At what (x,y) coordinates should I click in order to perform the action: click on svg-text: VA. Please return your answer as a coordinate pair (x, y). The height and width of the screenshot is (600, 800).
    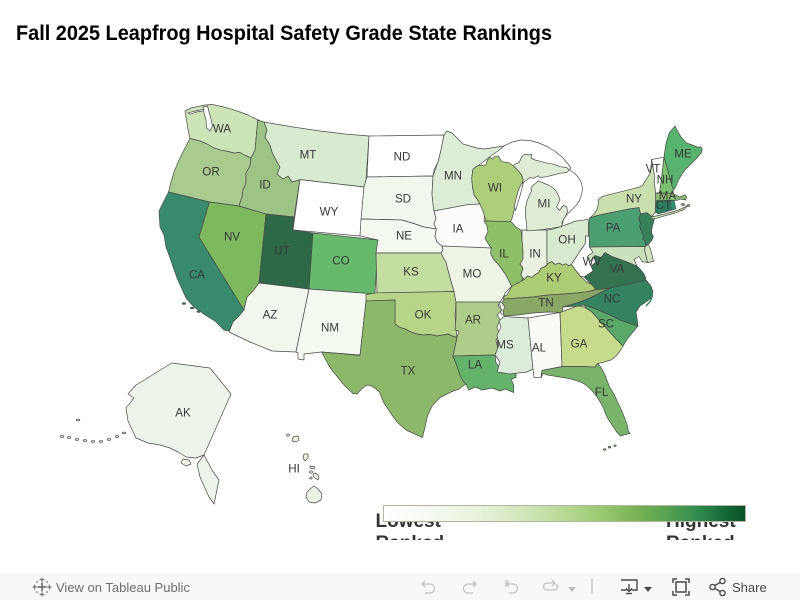
    Looking at the image, I should click on (617, 269).